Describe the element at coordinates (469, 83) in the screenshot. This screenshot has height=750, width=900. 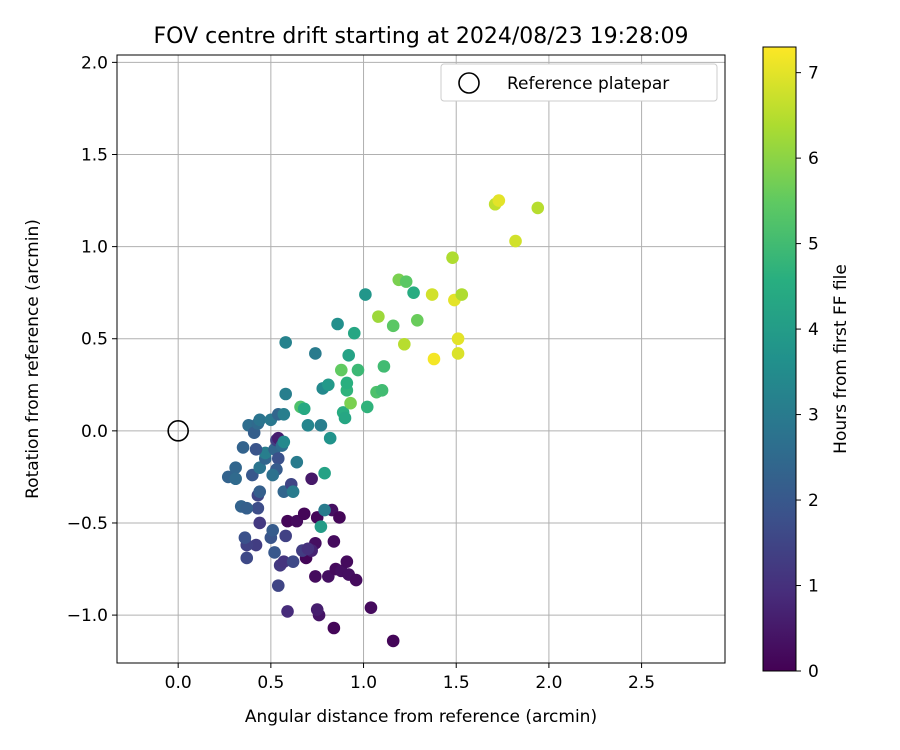
I see `legend-marker-icon` at that location.